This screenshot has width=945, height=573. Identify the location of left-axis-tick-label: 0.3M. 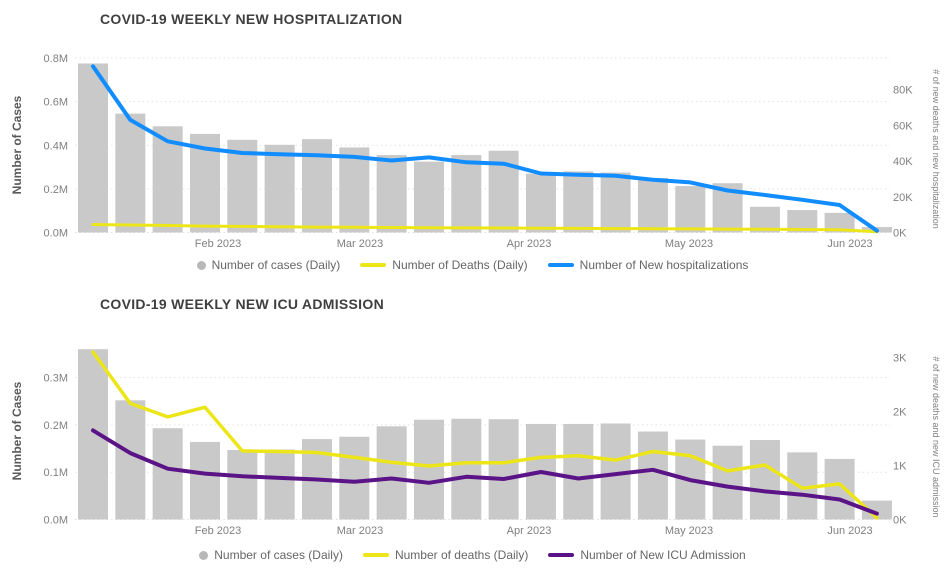
(56, 379).